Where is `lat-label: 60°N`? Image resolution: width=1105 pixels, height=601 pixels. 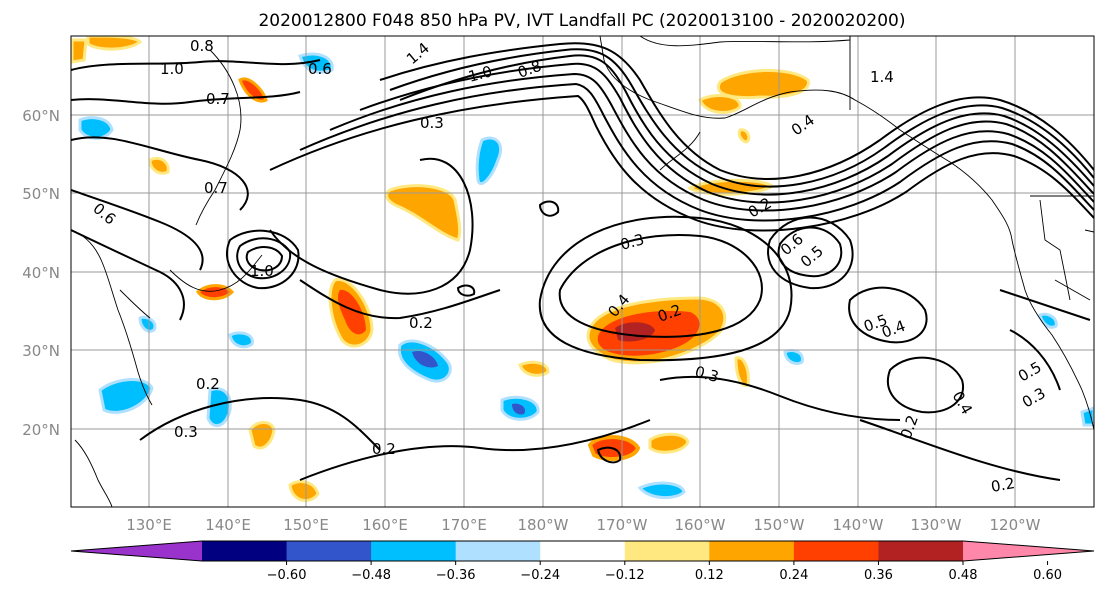 lat-label: 60°N is located at coordinates (41, 116).